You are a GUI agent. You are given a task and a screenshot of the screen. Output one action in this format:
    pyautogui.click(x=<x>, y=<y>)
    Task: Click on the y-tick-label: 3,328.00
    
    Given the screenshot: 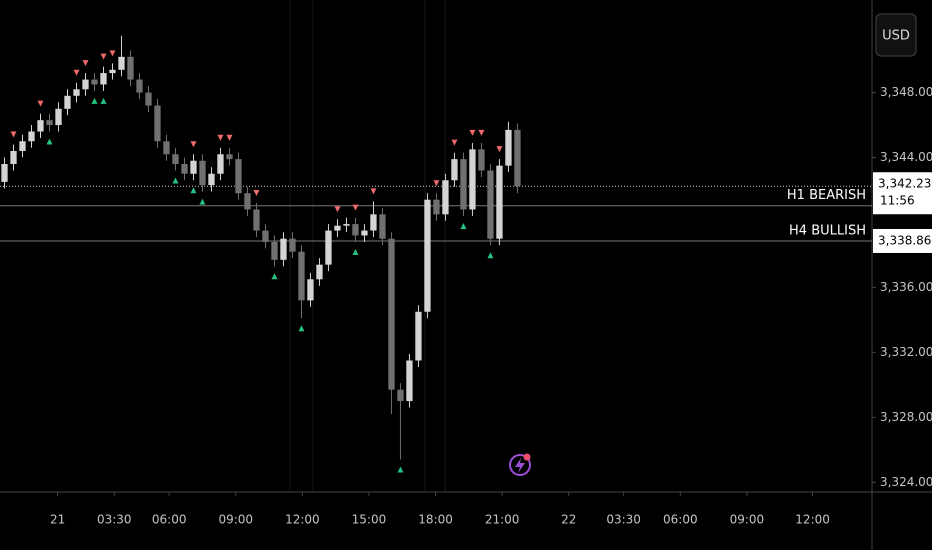 What is the action you would take?
    pyautogui.click(x=906, y=417)
    